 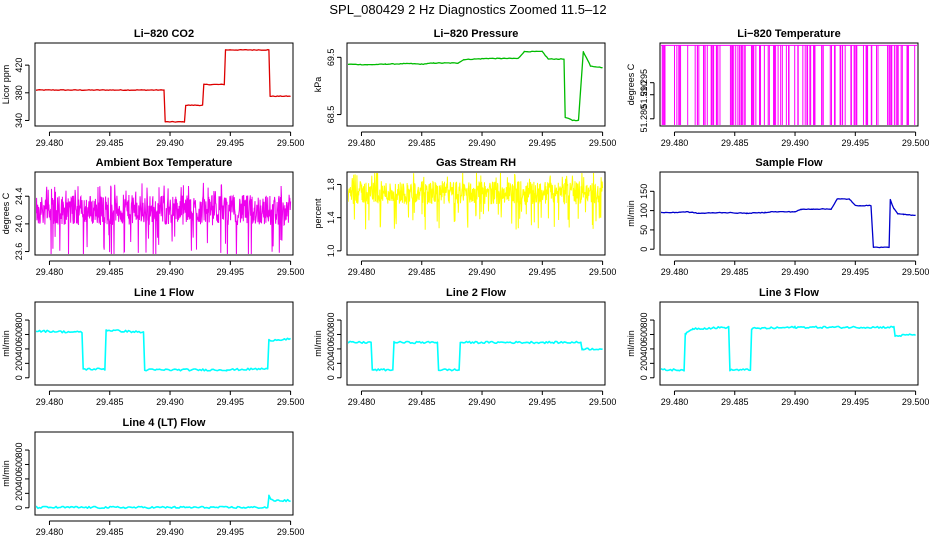 I want to click on chart-title: Sample Flow, so click(x=789, y=163).